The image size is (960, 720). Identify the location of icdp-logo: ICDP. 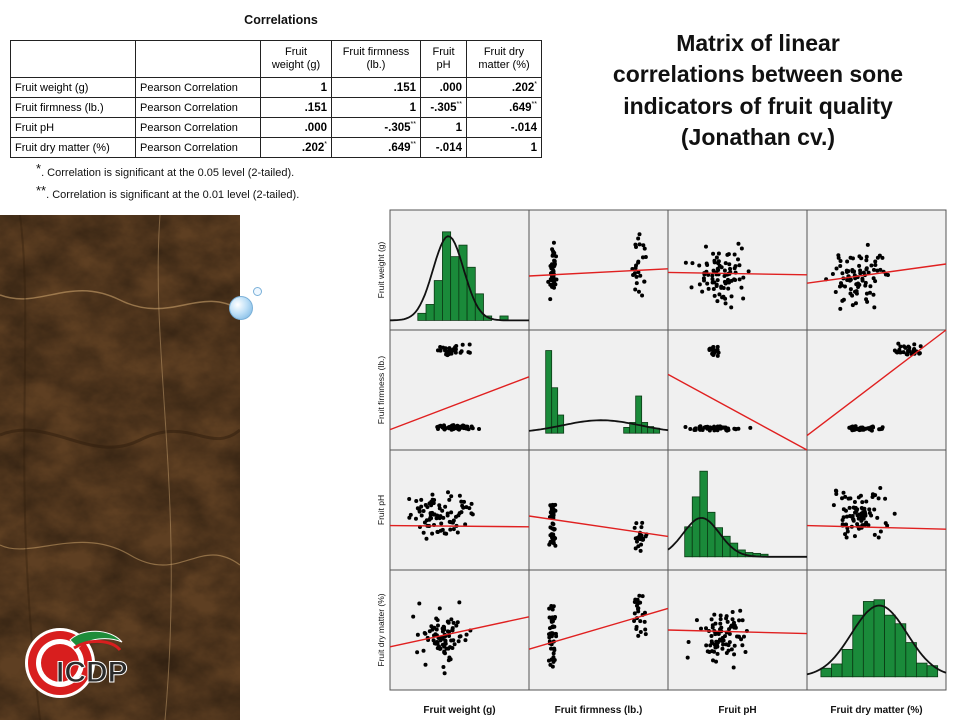
(76, 663).